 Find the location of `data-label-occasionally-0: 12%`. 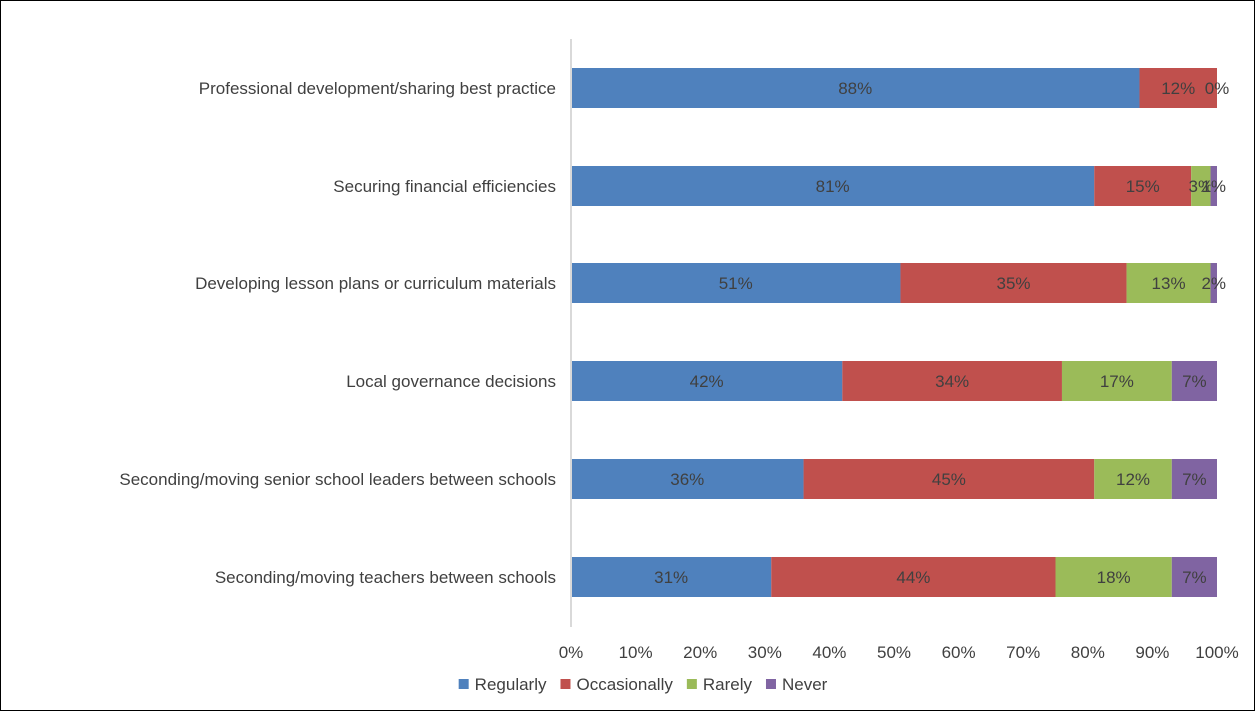

data-label-occasionally-0: 12% is located at coordinates (1178, 88).